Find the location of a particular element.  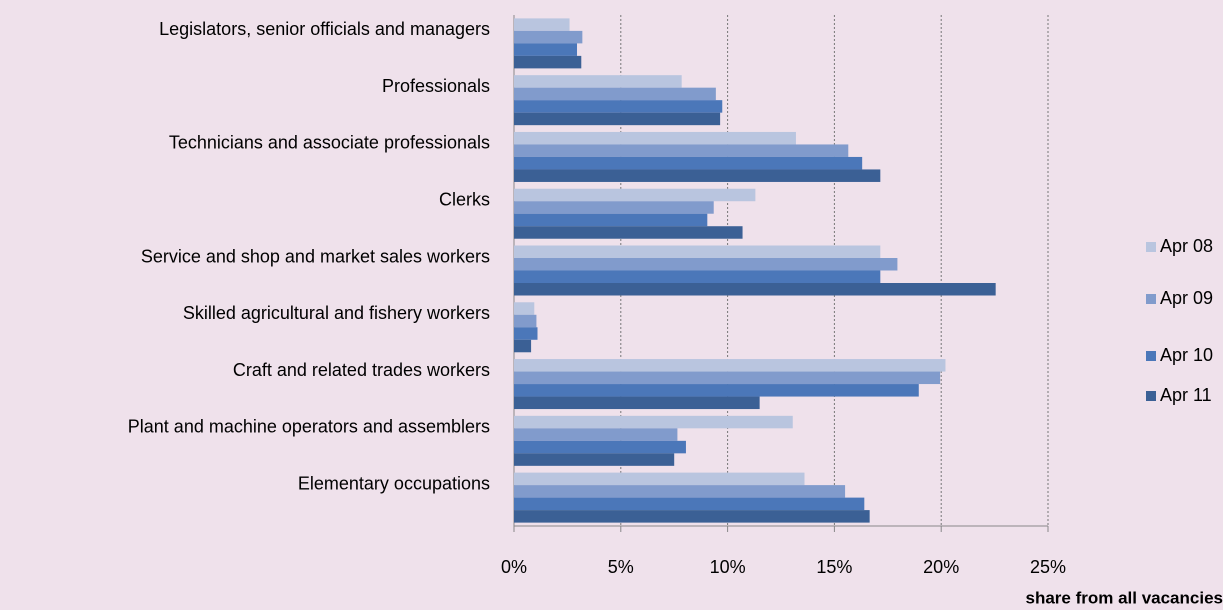

y-tick-label: Craft and related trades workers is located at coordinates (361, 370).